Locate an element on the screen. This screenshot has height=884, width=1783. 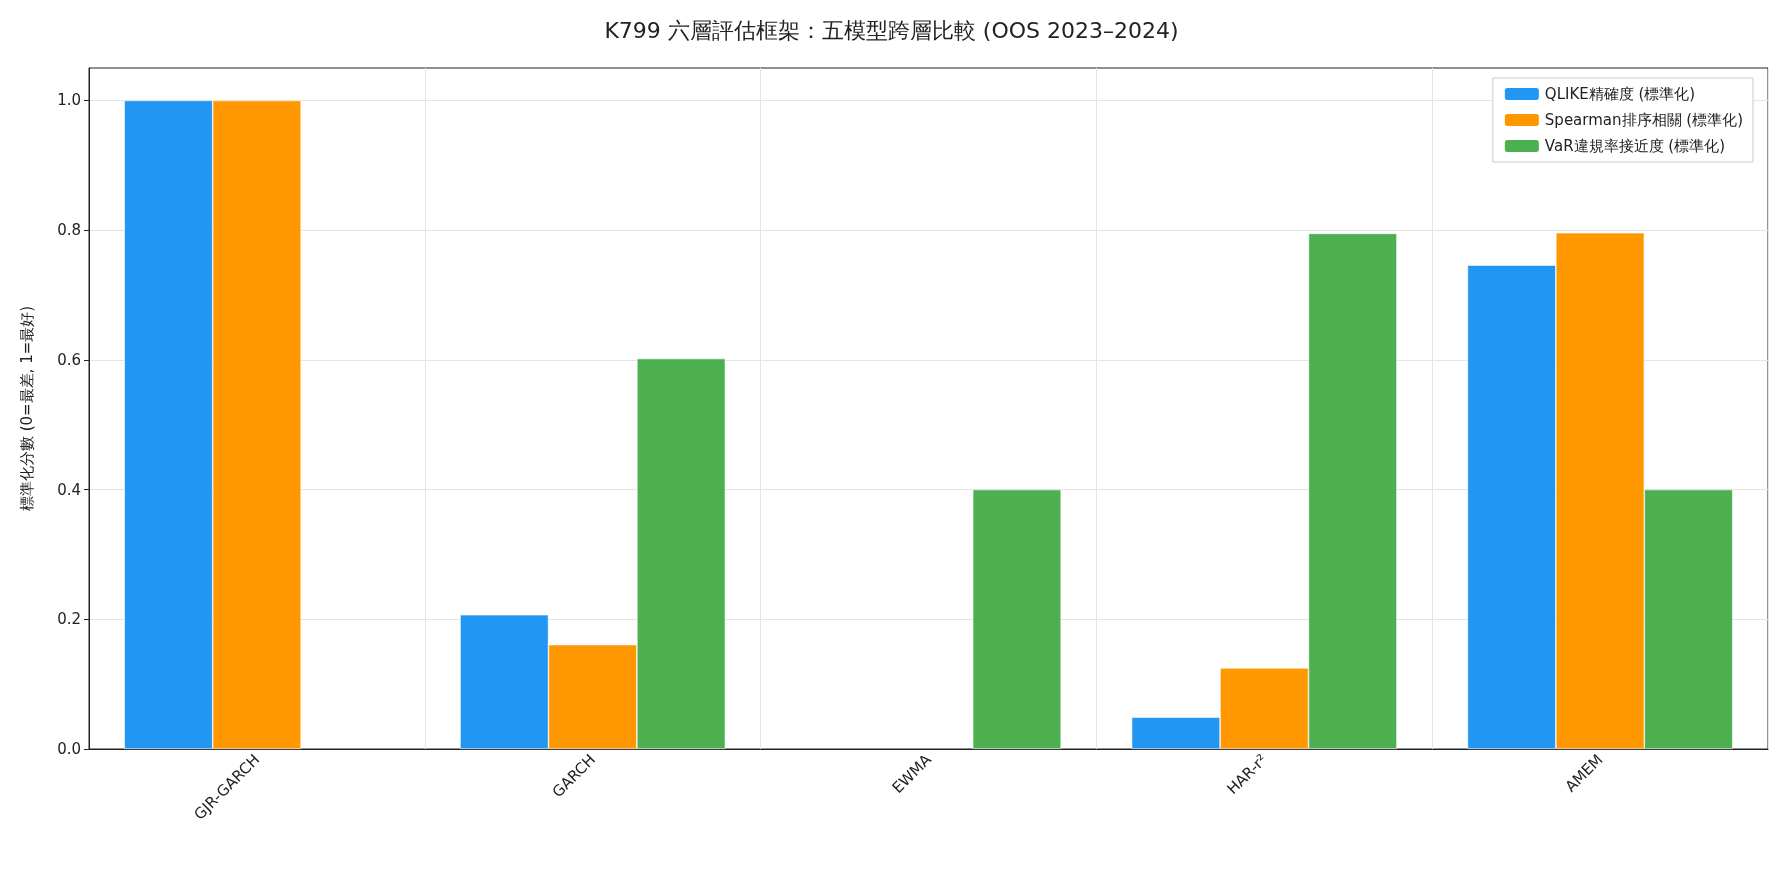
legend-label: QLIKE精確度 (標準化) is located at coordinates (1620, 94).